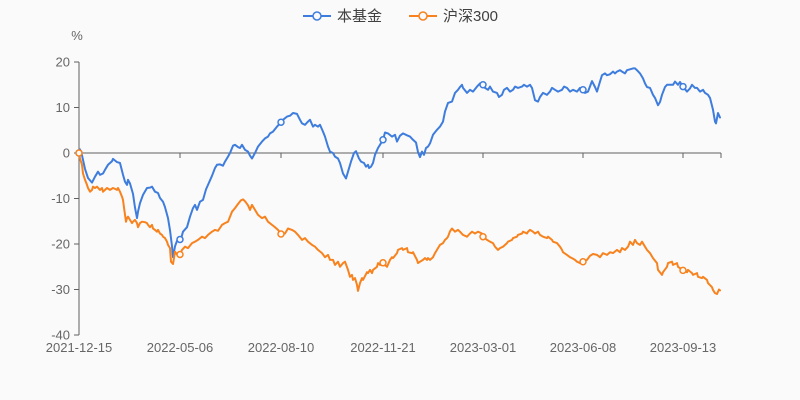 The width and height of the screenshot is (800, 400). I want to click on x-axis-tick-label: 2021-12-15, so click(79, 347).